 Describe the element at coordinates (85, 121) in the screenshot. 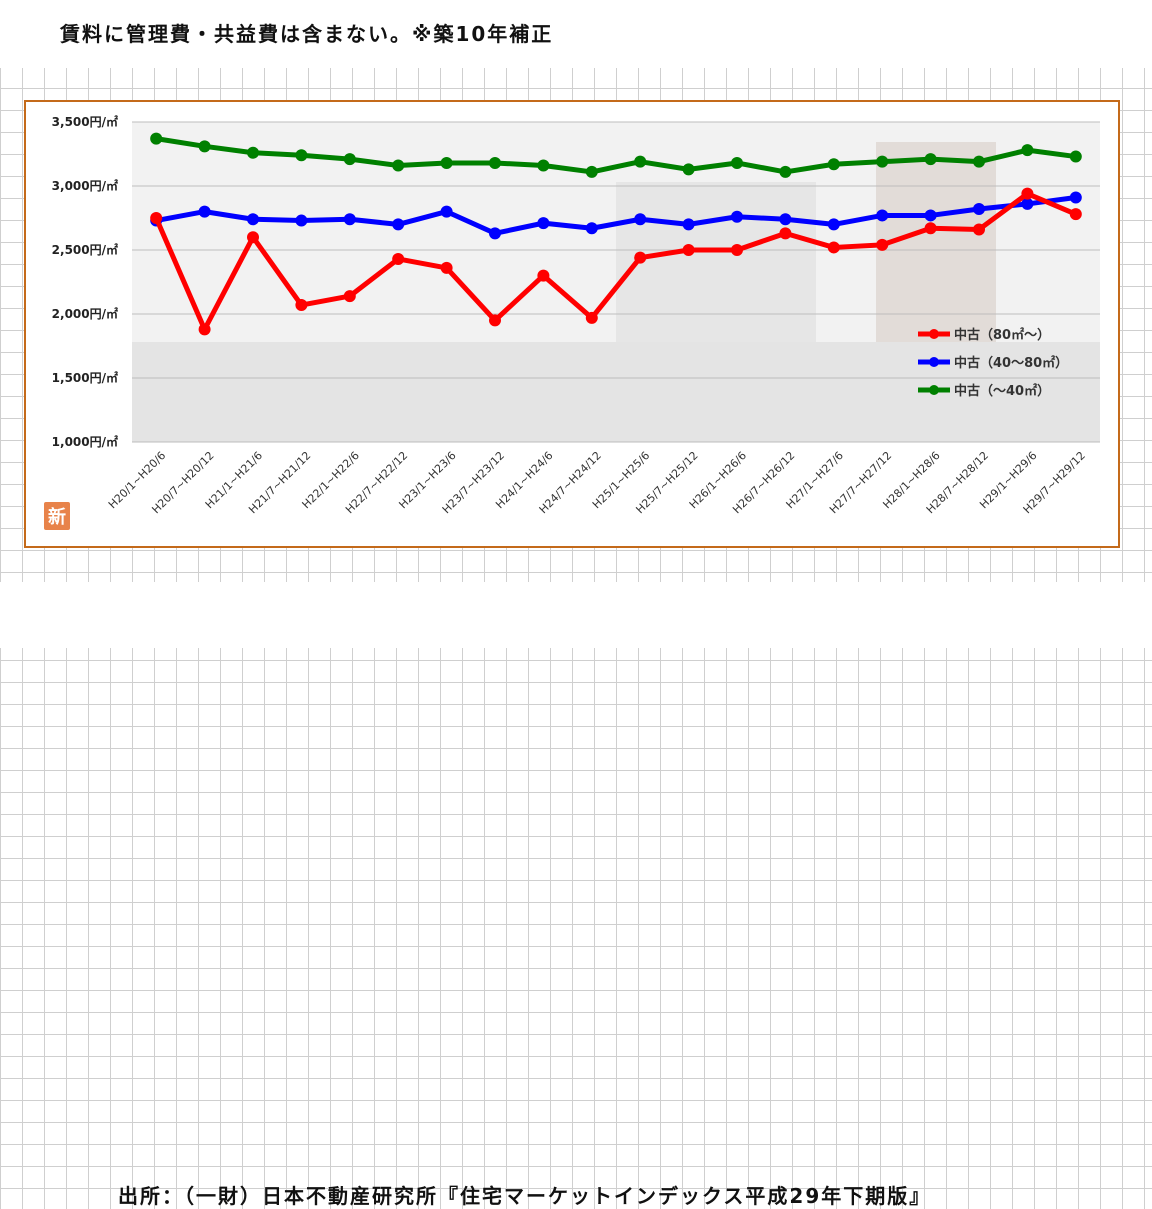

I see `y-tick-label: 3,500円/㎡` at that location.